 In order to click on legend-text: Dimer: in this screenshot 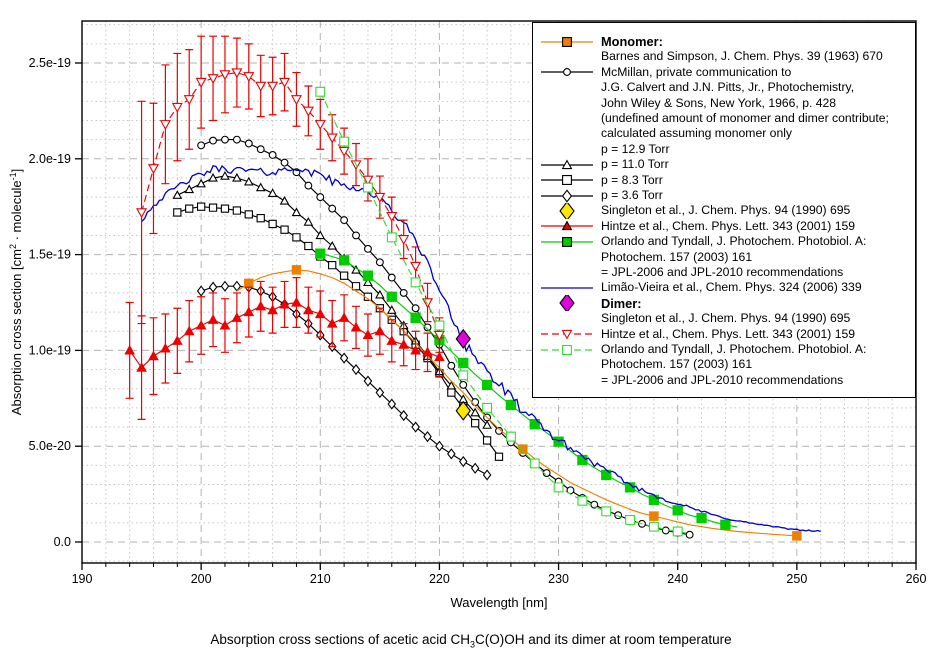, I will do `click(621, 303)`.